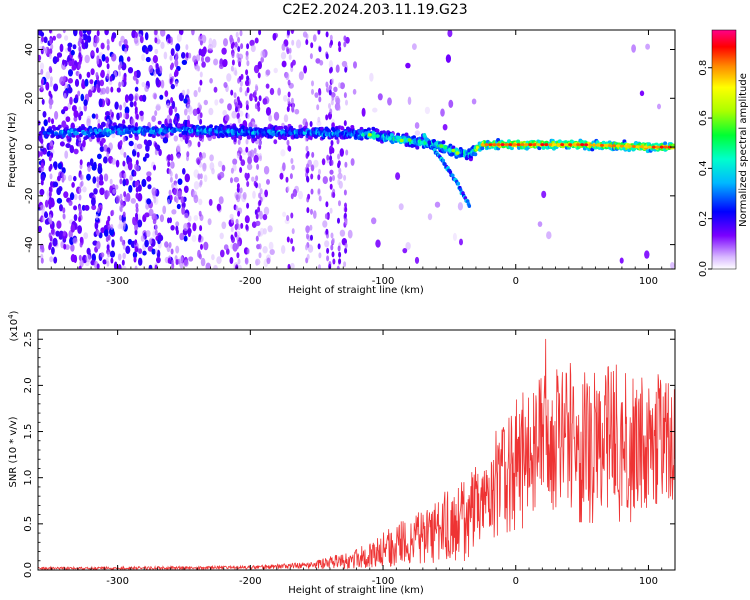  I want to click on spectrogram-x-tick-label: -200, so click(250, 281).